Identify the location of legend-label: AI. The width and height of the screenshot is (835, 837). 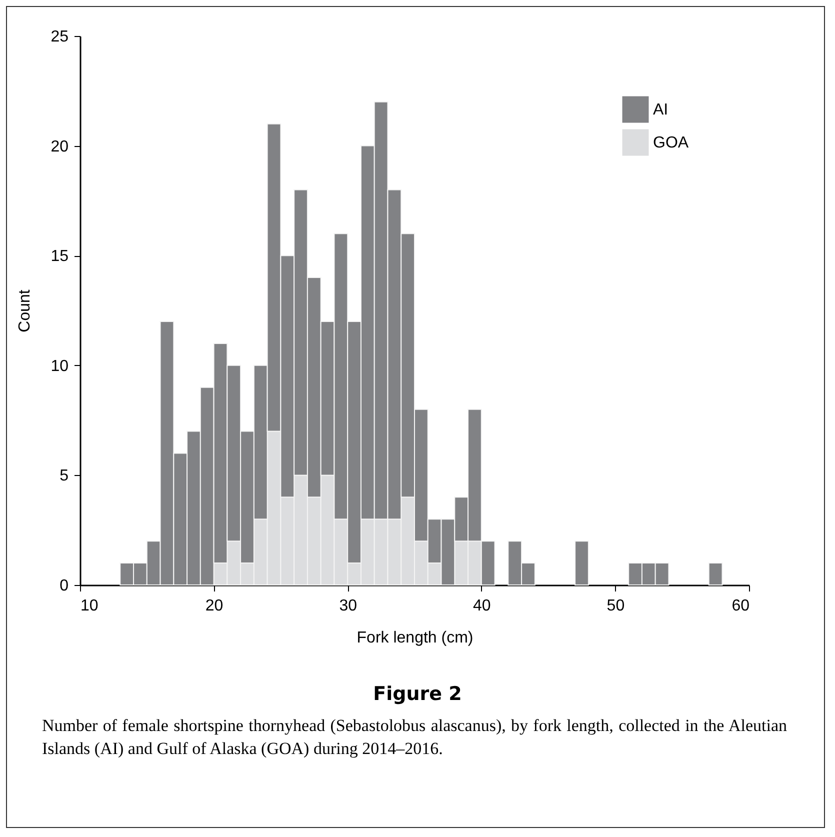
(660, 110).